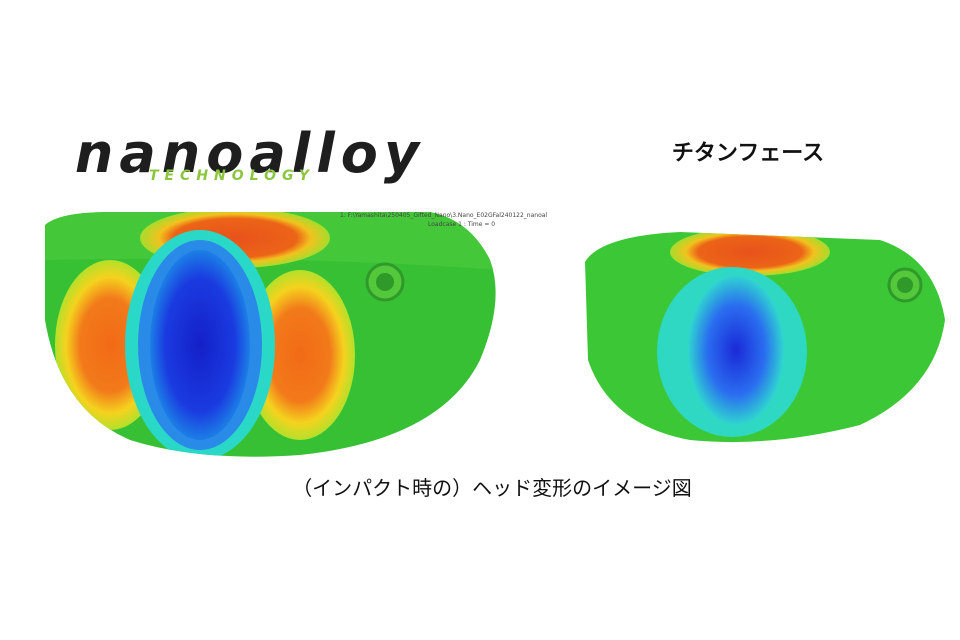  What do you see at coordinates (461, 224) in the screenshot?
I see `sim-loadcase: Loadcase 1 : Time = 0` at bounding box center [461, 224].